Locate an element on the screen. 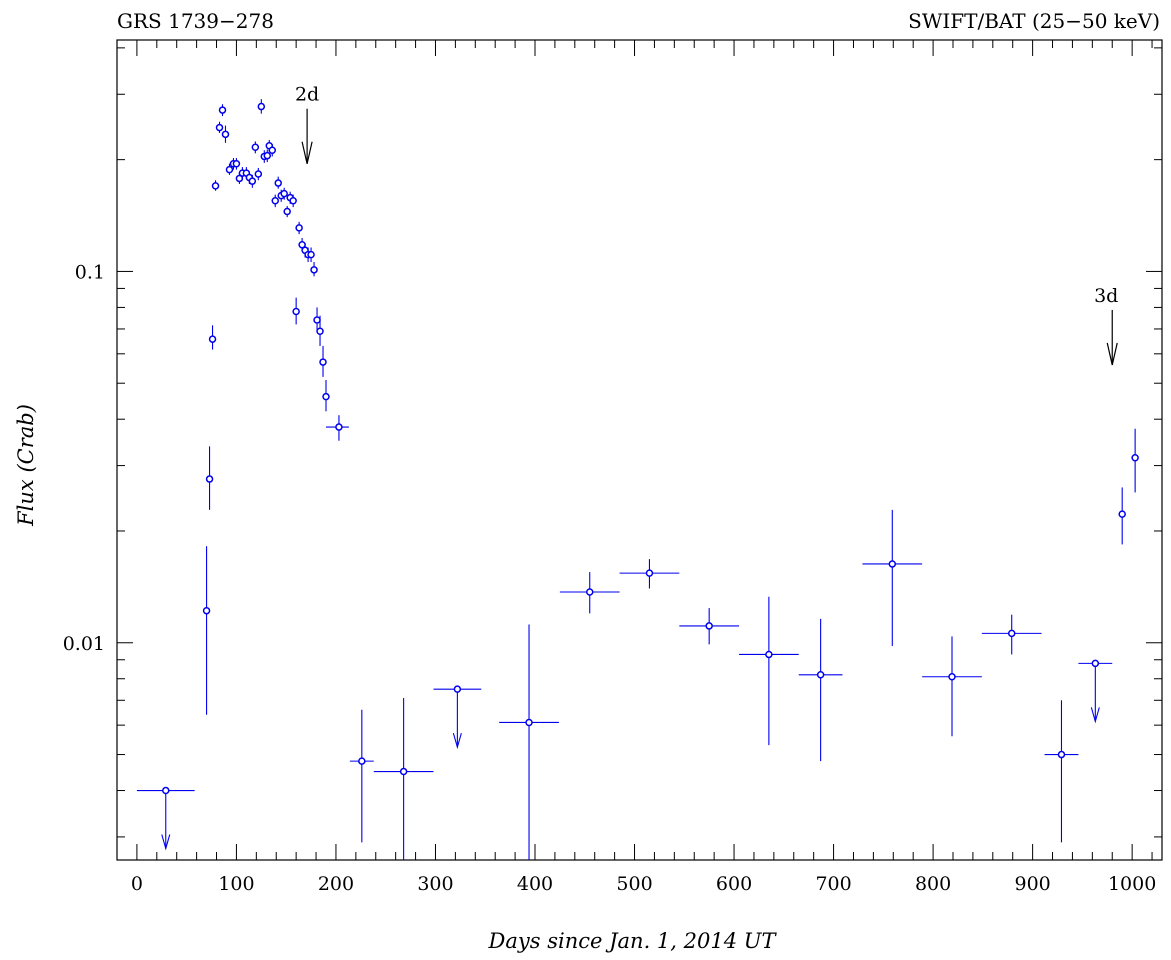 The image size is (1171, 960). annotation-label: 2d is located at coordinates (307, 95).